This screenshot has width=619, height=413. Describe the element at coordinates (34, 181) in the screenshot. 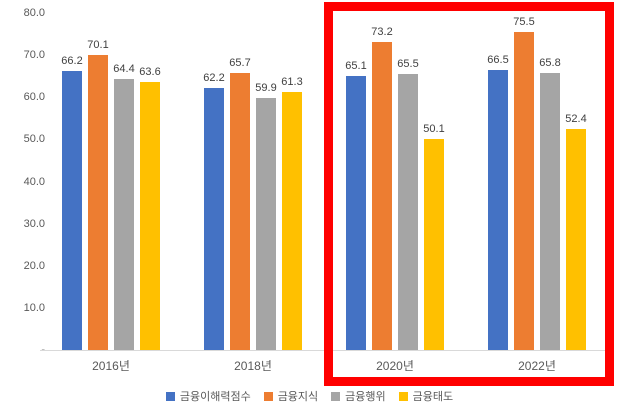

I see `y-axis-tick-label: 40.0` at that location.